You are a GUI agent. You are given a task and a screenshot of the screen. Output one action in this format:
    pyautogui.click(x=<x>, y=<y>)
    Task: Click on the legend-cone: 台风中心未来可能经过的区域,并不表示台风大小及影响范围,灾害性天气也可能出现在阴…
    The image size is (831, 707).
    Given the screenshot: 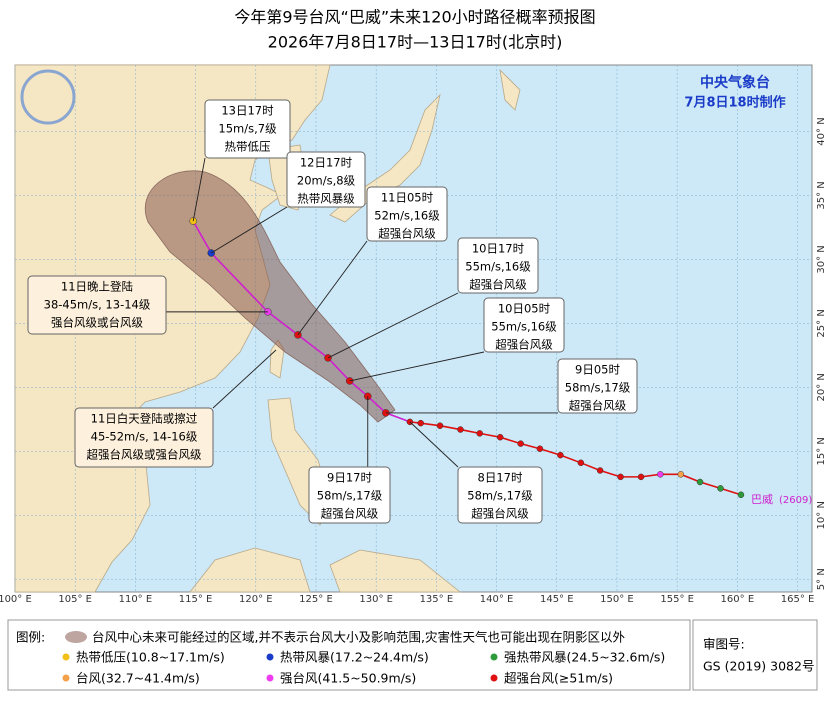 What is the action you would take?
    pyautogui.click(x=358, y=637)
    